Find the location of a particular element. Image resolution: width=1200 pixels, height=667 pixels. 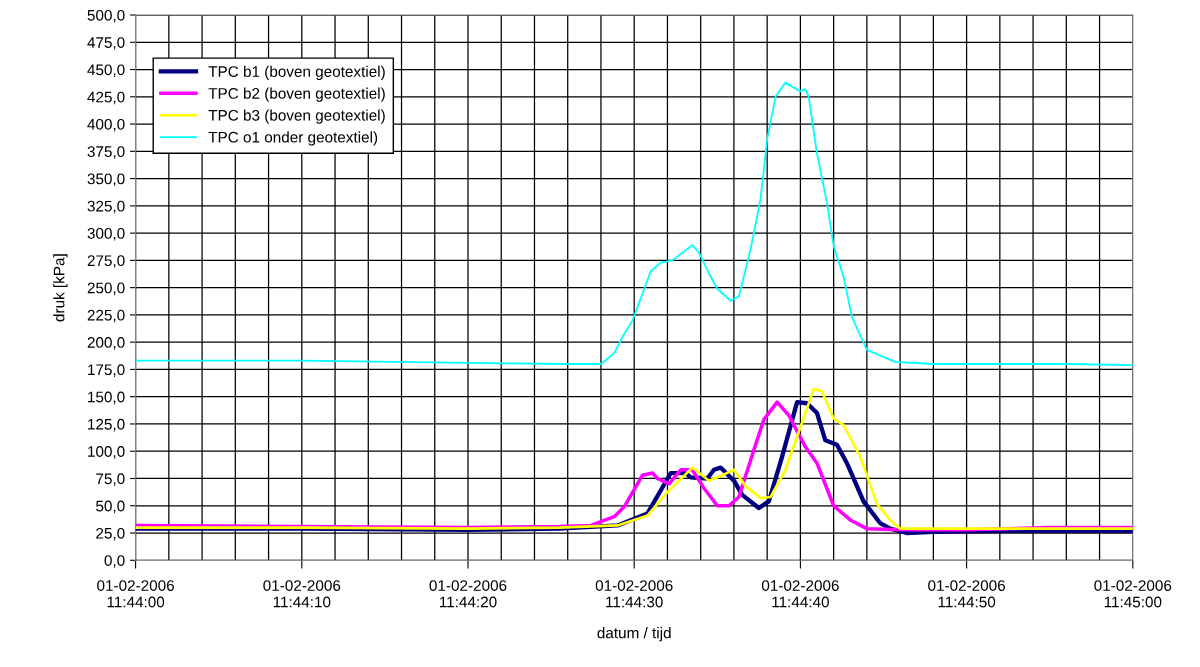

legend-label: TPC o1 onder geotextiel) is located at coordinates (293, 138).